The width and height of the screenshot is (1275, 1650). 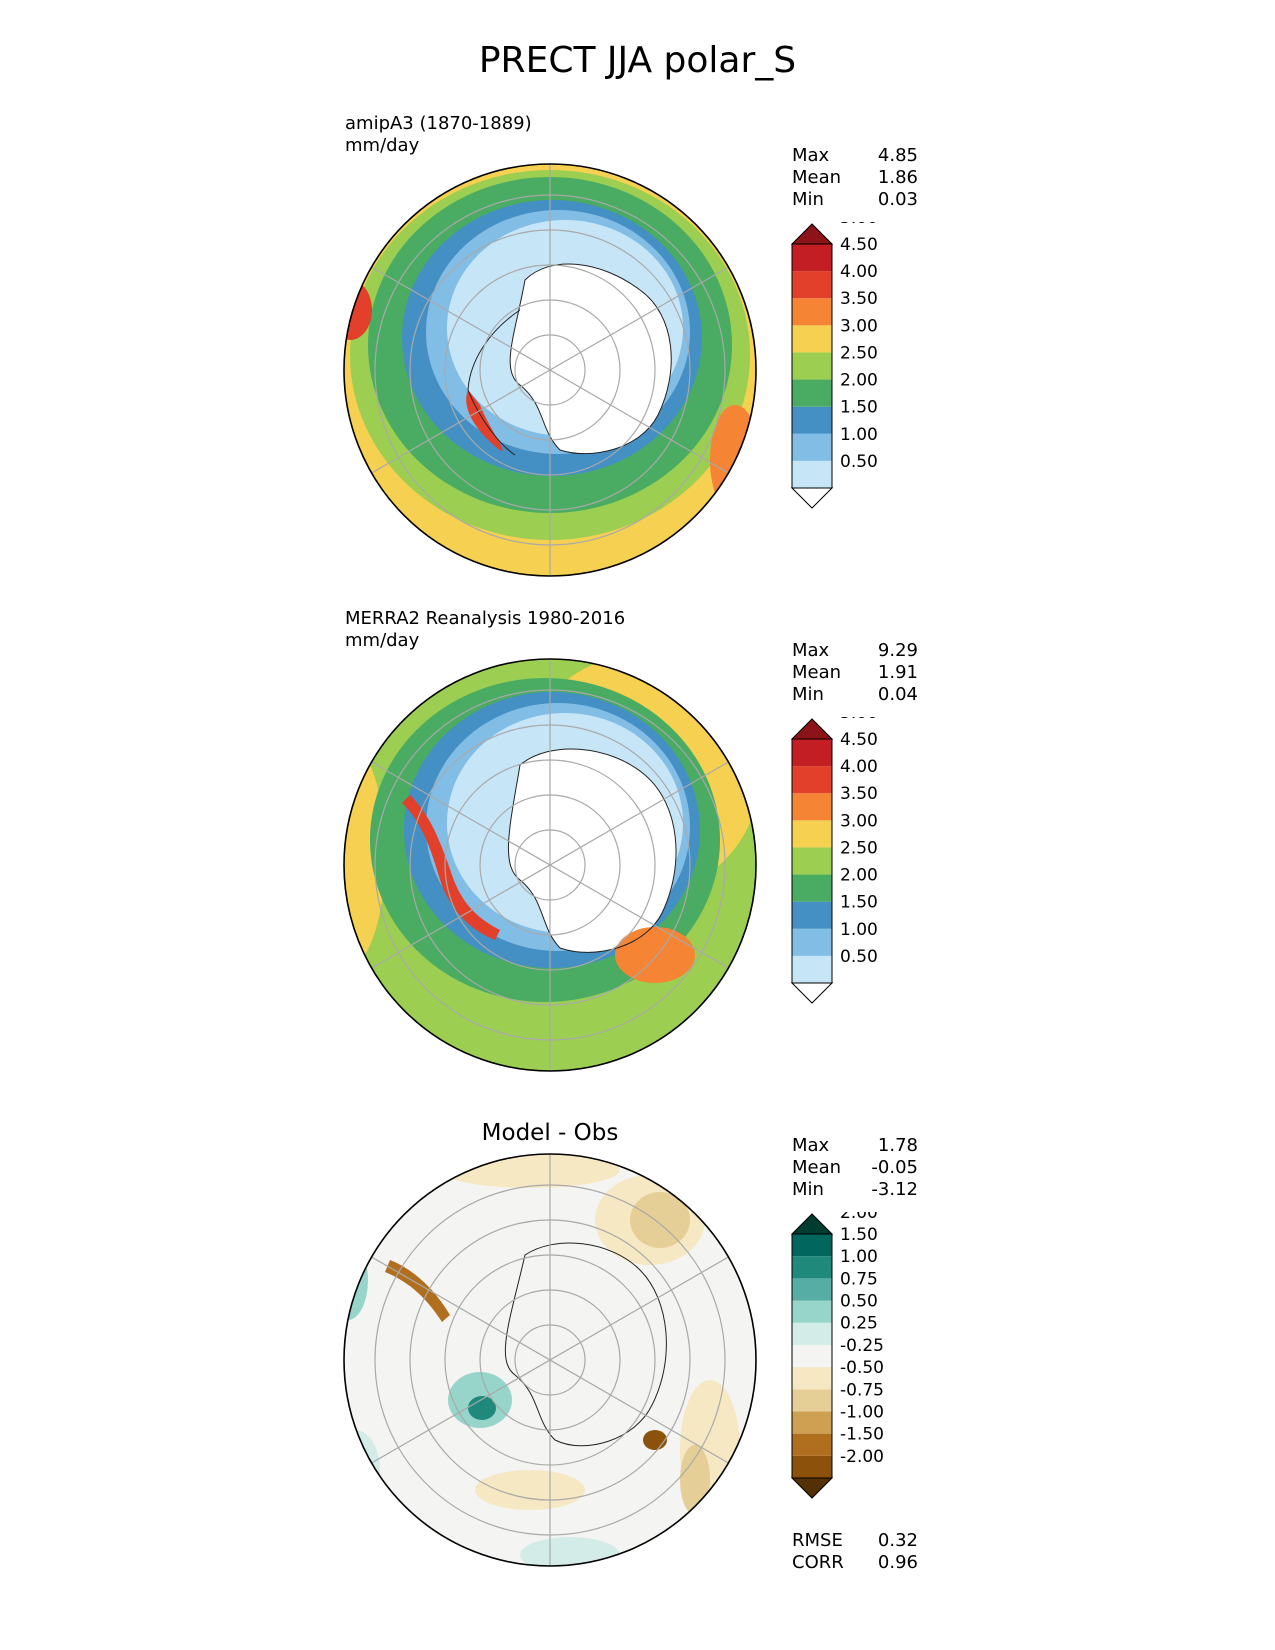 I want to click on precip-colorbar-tick-label: 3.50, so click(x=859, y=794).